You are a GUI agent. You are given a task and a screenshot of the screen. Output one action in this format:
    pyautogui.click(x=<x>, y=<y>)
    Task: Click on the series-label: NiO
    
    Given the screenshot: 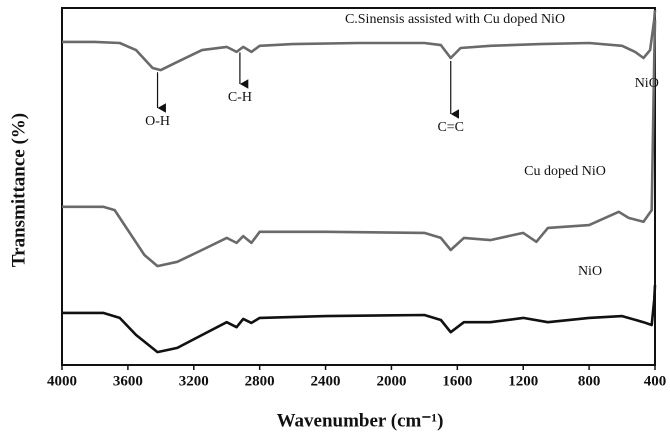 What is the action you would take?
    pyautogui.click(x=590, y=271)
    